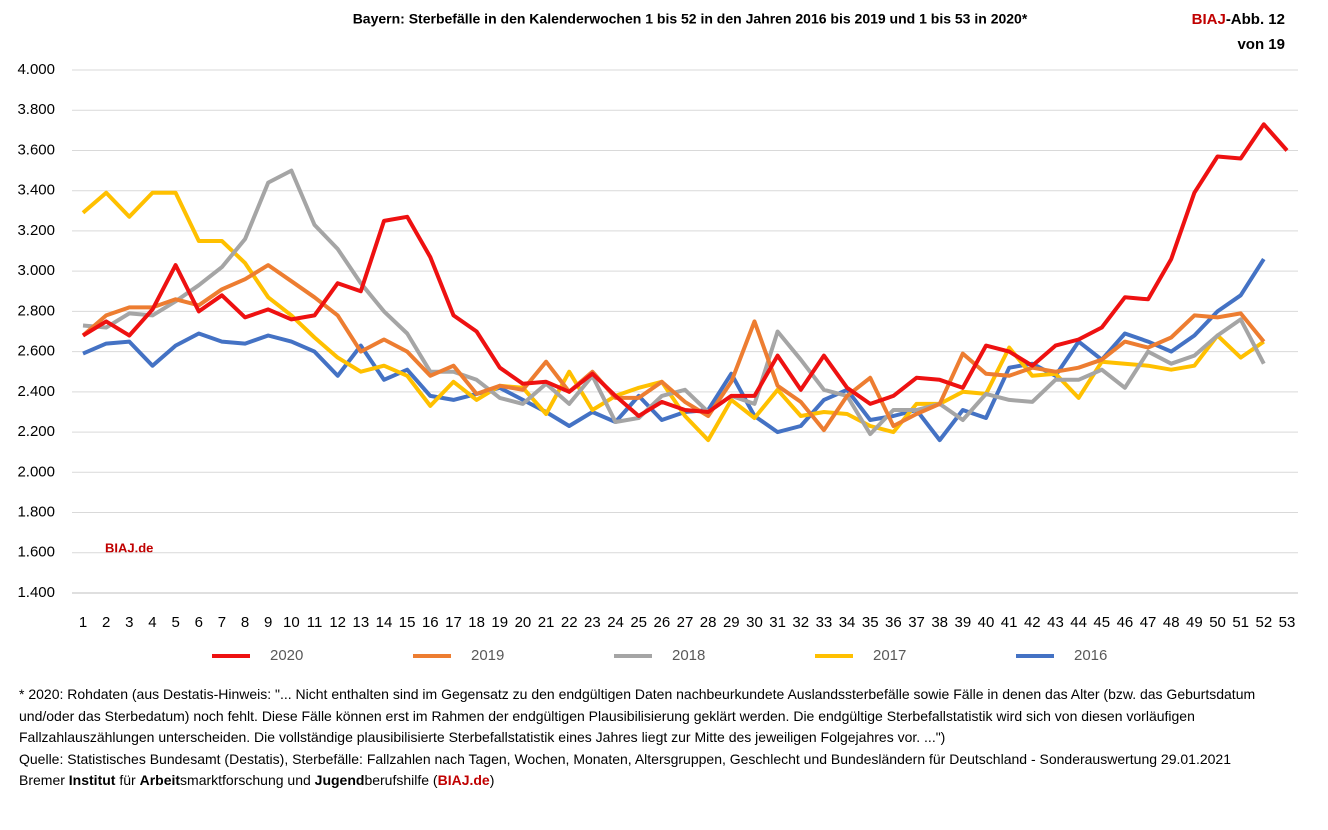 Image resolution: width=1328 pixels, height=830 pixels. What do you see at coordinates (36, 149) in the screenshot?
I see `y-tick-label: 3.600` at bounding box center [36, 149].